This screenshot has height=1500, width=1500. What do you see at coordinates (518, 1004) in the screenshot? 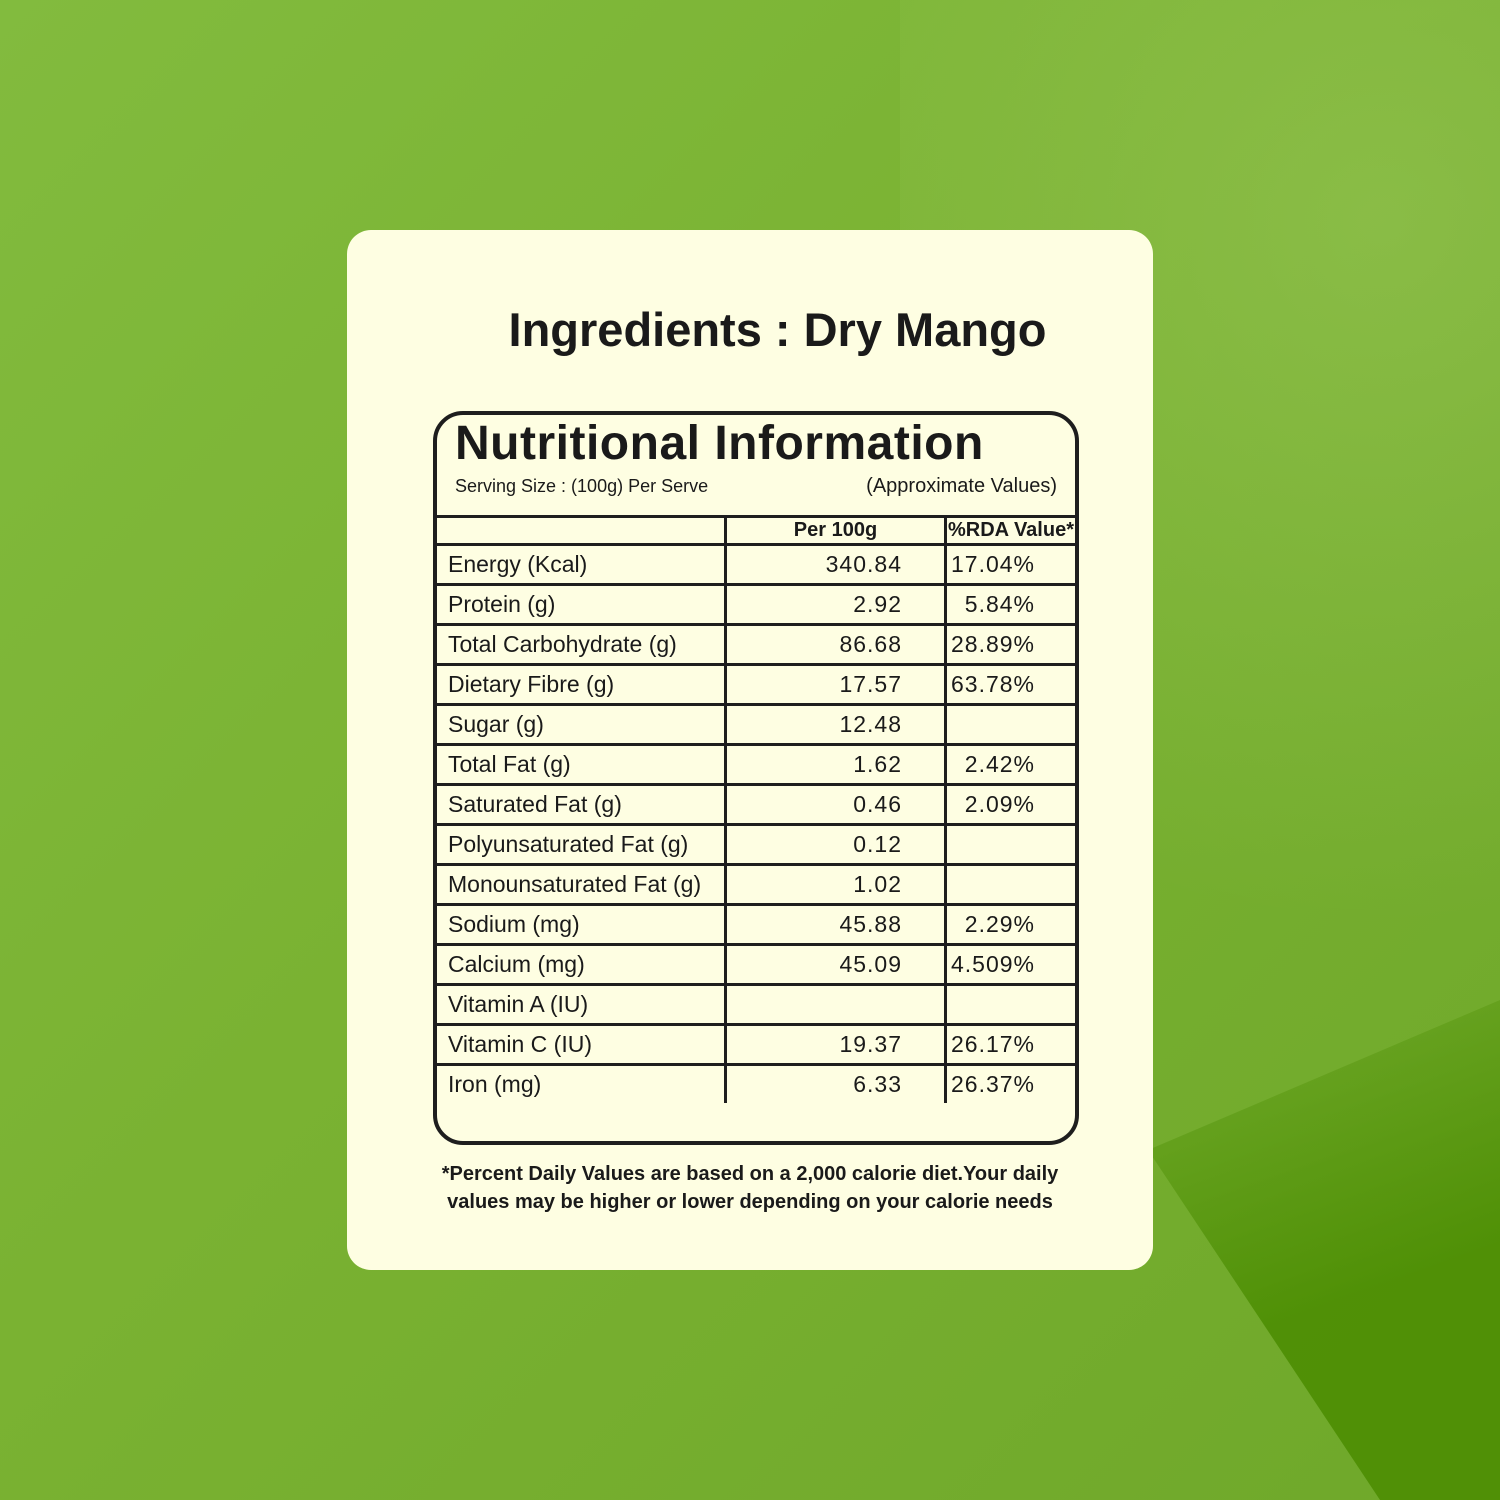
I see `nutrient-label: Vitamin A (IU)` at bounding box center [518, 1004].